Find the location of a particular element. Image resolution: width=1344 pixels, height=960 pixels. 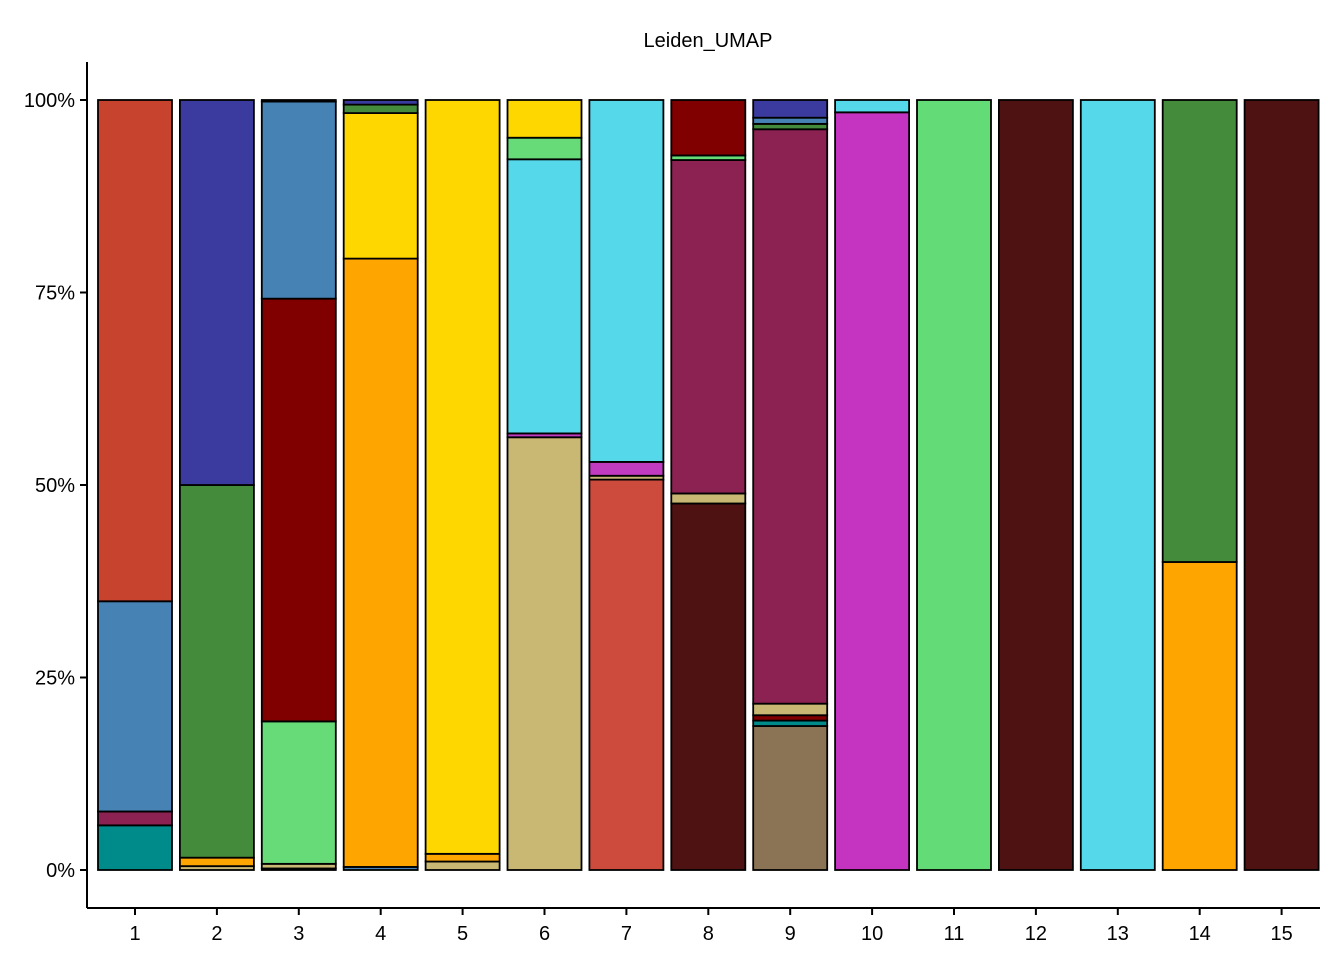

x-tick-label: 13 is located at coordinates (1118, 934).